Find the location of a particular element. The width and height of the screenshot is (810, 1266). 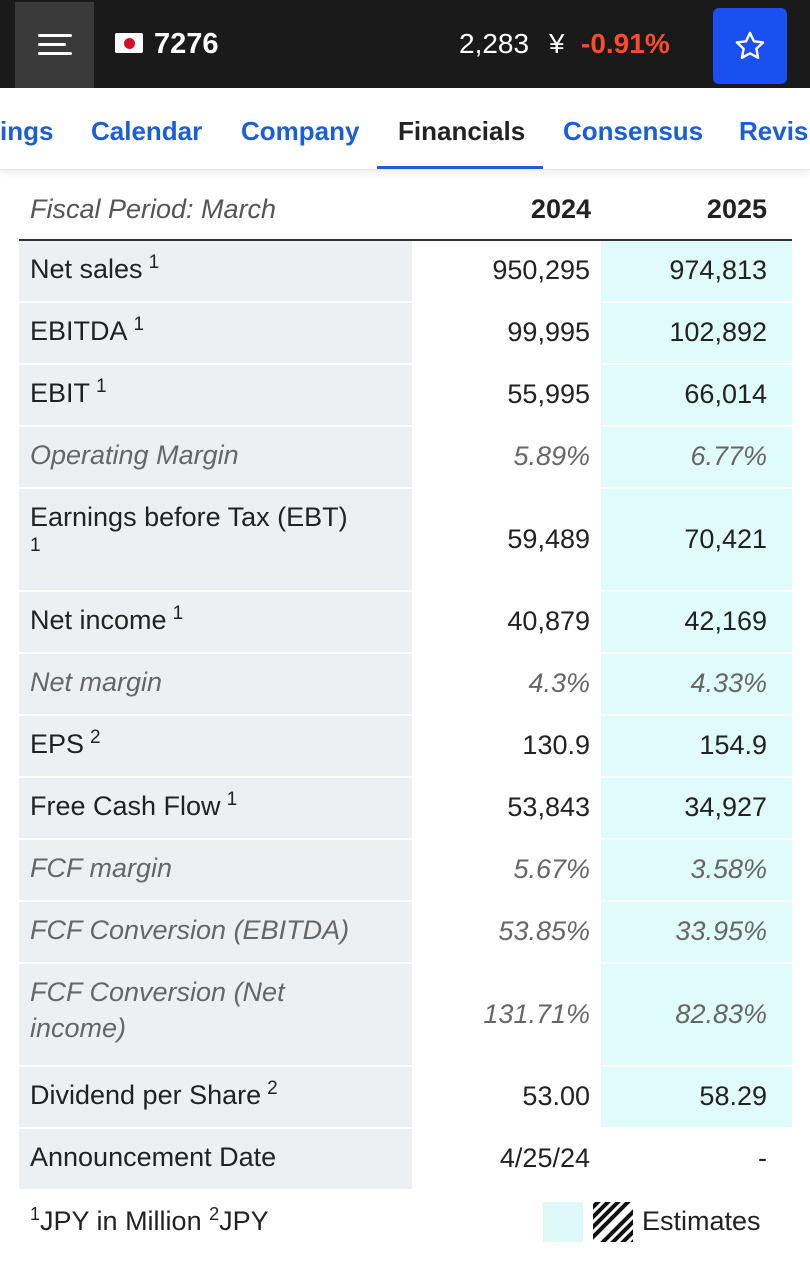

value-2024: 53,843 is located at coordinates (548, 807).